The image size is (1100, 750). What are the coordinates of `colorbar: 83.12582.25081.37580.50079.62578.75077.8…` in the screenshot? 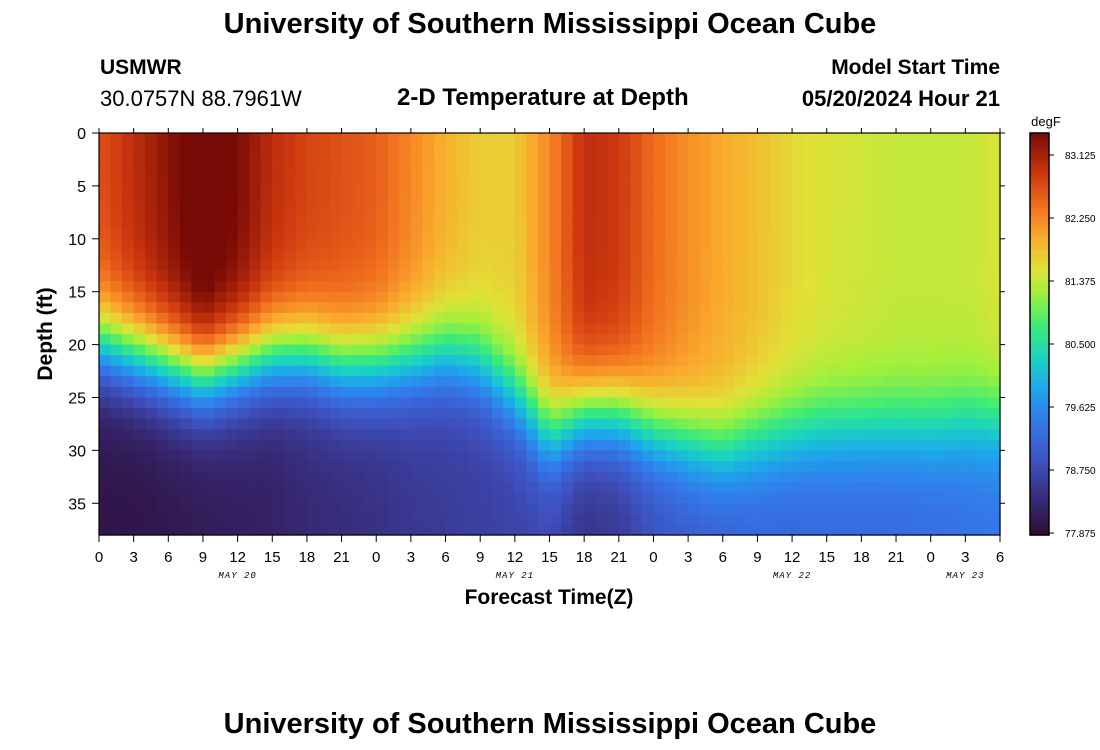 It's located at (1062, 336).